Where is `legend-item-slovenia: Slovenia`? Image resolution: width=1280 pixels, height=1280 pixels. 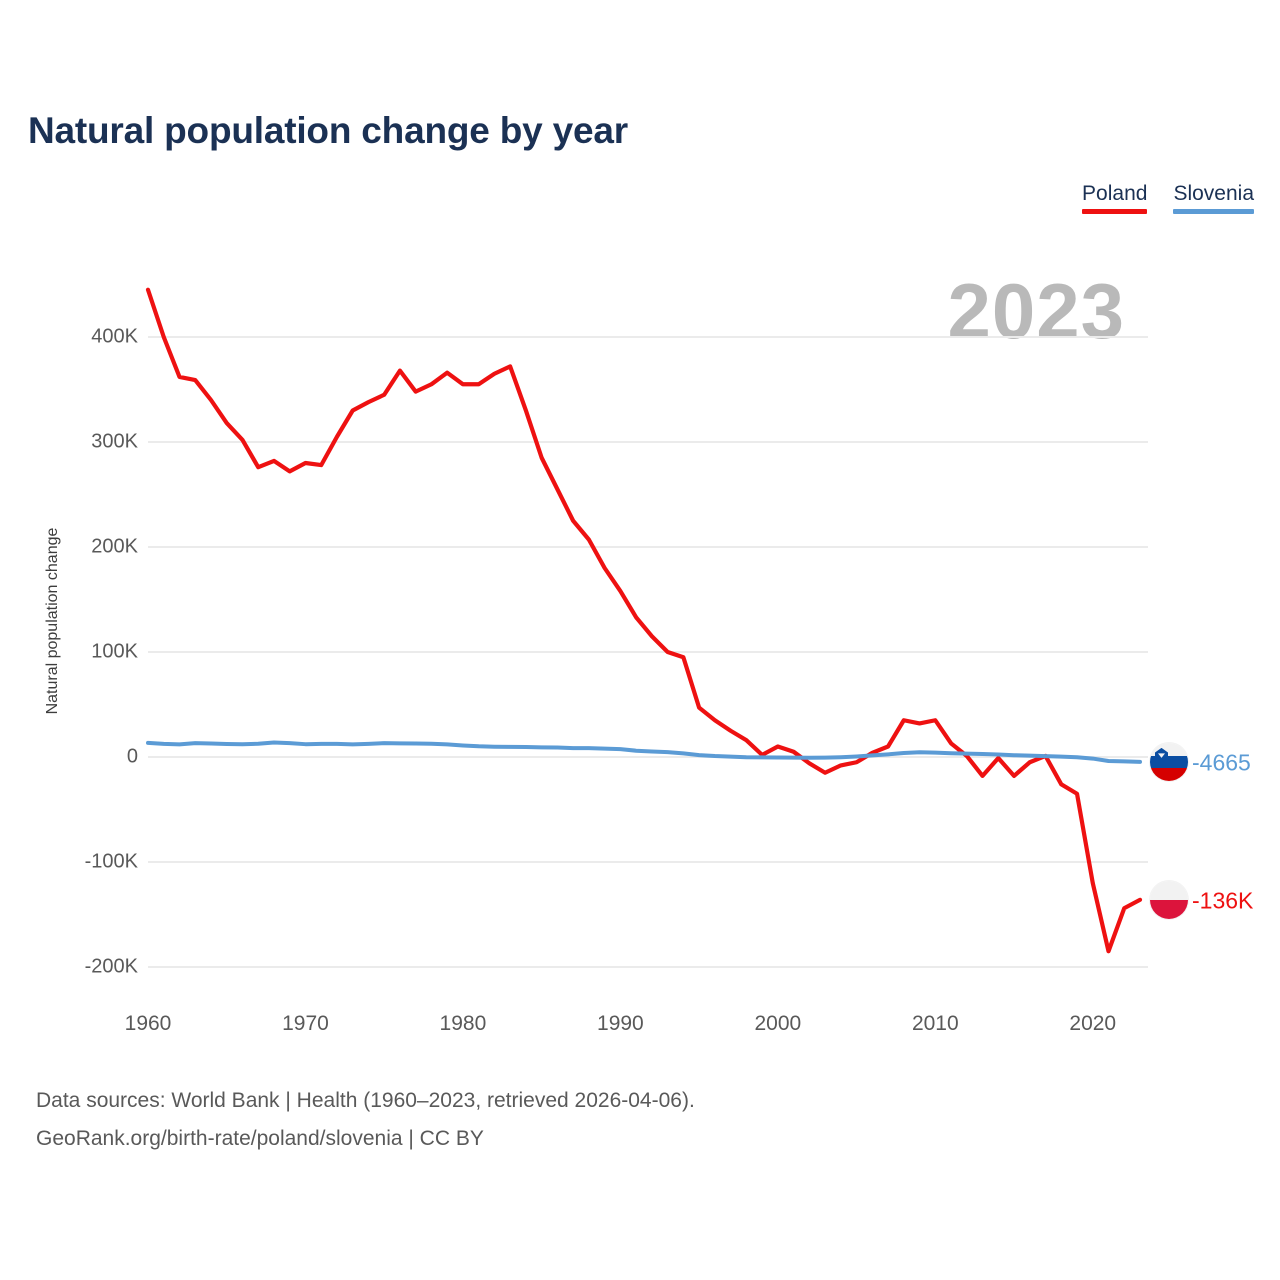 legend-item-slovenia: Slovenia is located at coordinates (1213, 198).